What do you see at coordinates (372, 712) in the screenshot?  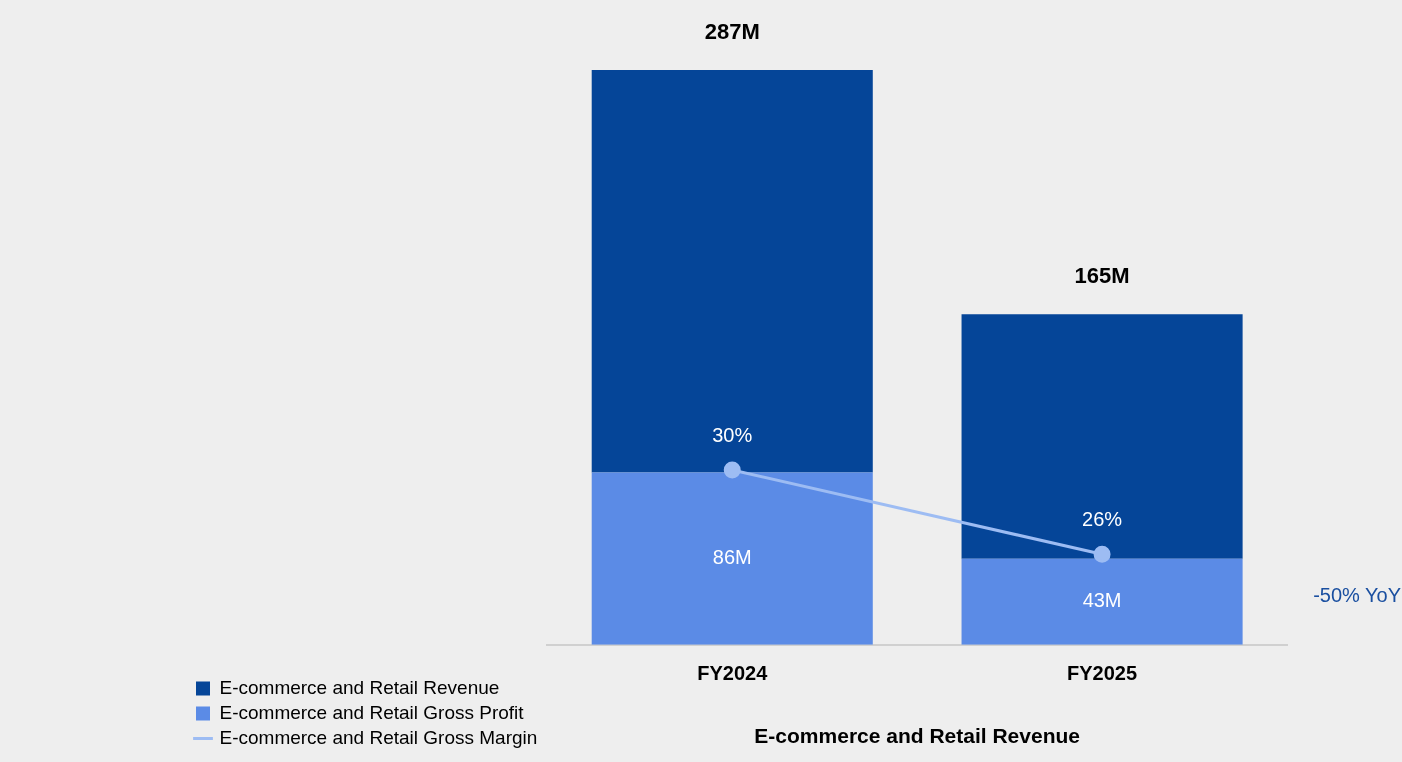 I see `legend-label: E-commerce and Retail Gross Profit` at bounding box center [372, 712].